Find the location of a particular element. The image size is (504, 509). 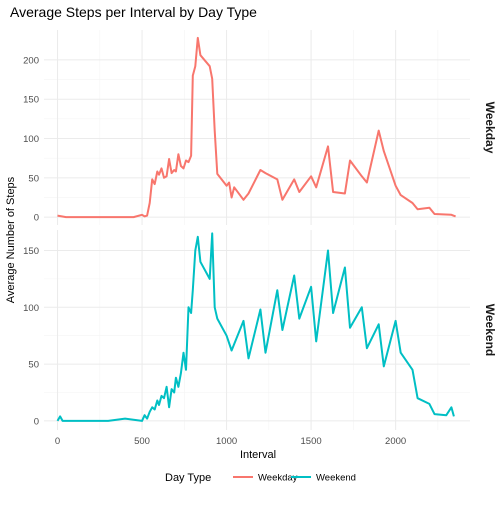

chart-title: Average Steps per Interval by Day Type is located at coordinates (133, 12).